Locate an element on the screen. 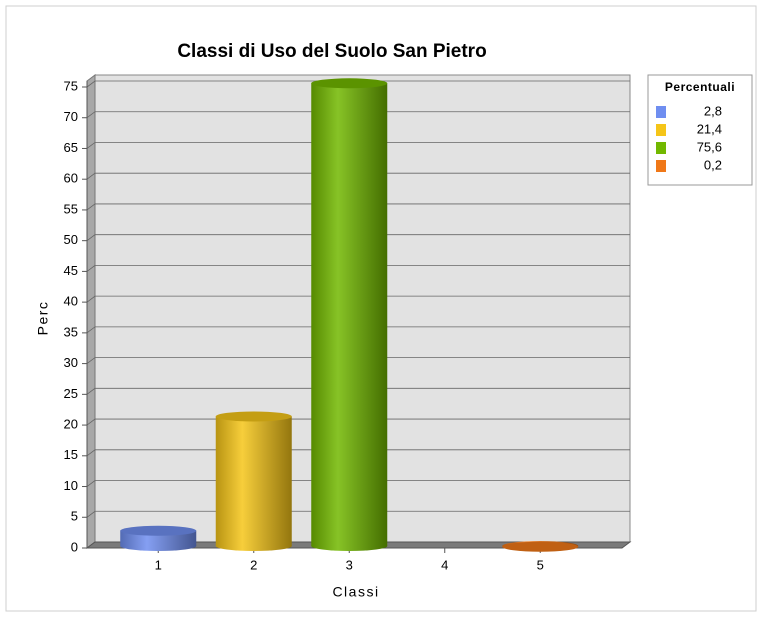  y-tick-label: 60 is located at coordinates (71, 178).